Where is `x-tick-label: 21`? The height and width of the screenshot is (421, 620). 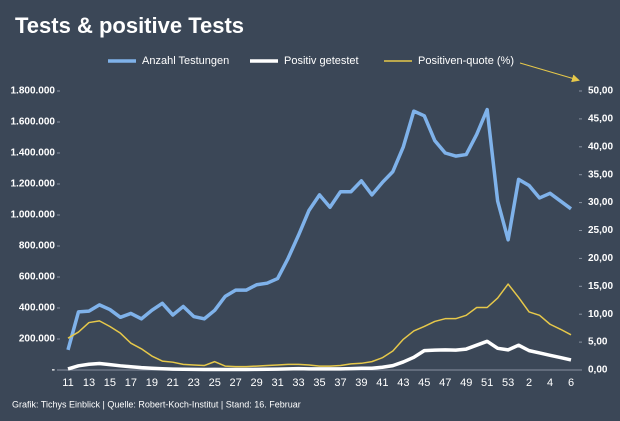
x-tick-label: 21 is located at coordinates (173, 383).